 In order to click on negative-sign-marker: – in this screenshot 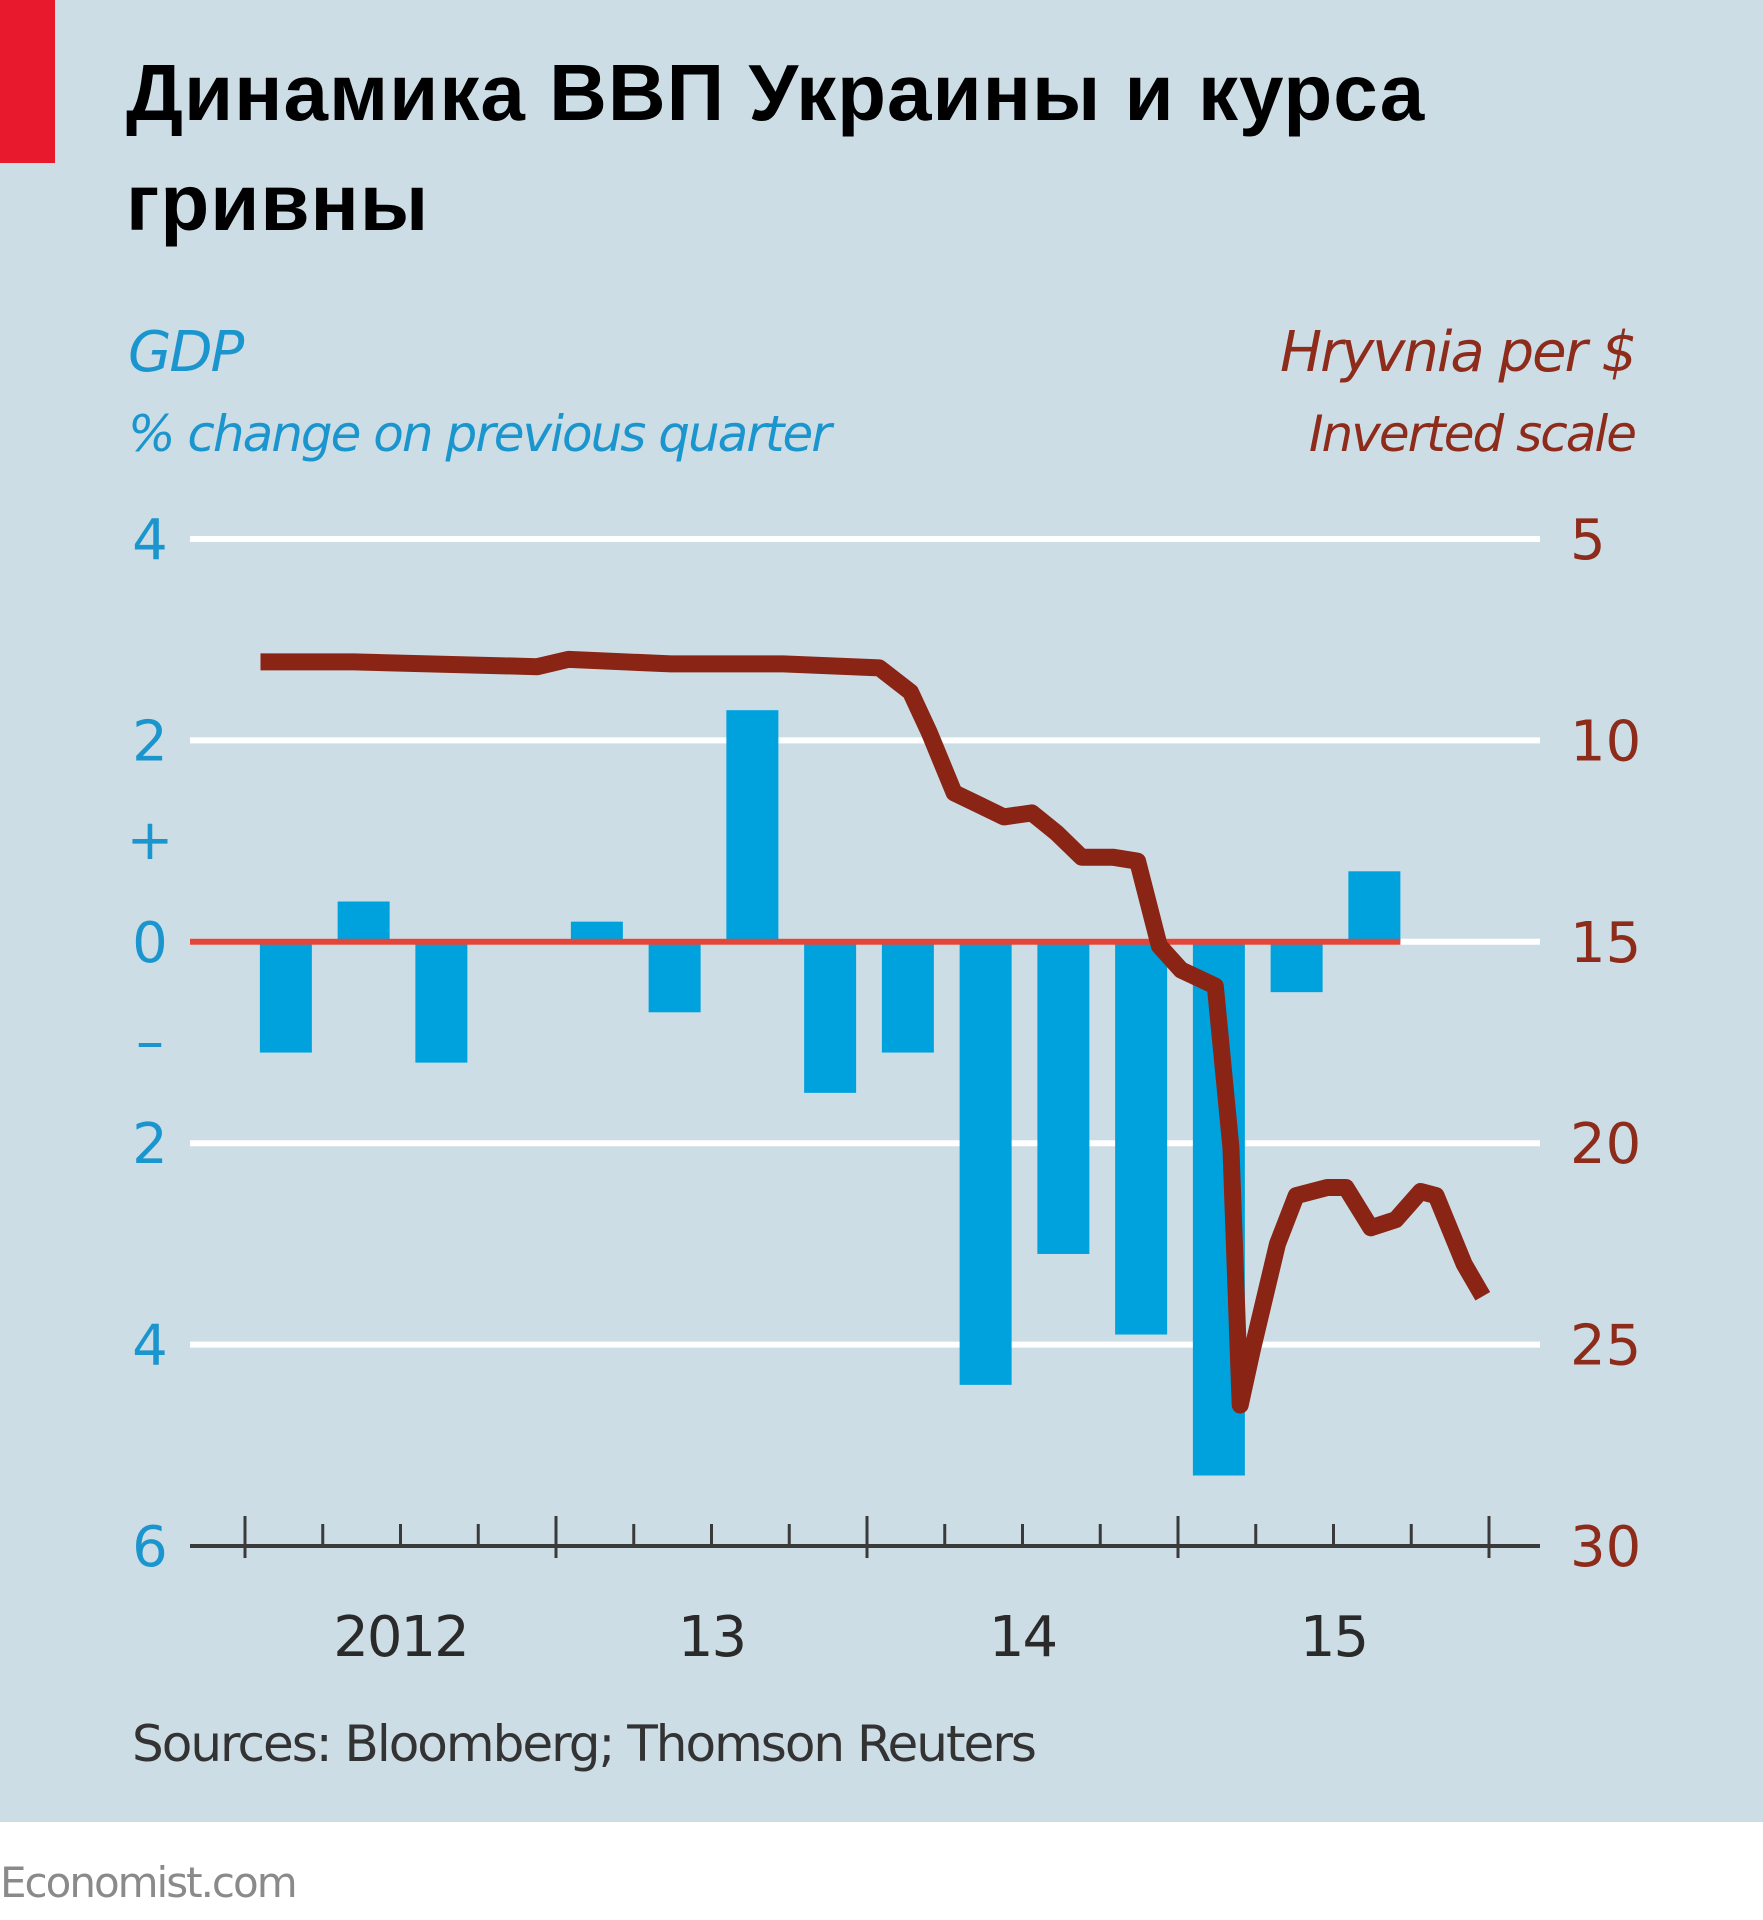, I will do `click(150, 1042)`.